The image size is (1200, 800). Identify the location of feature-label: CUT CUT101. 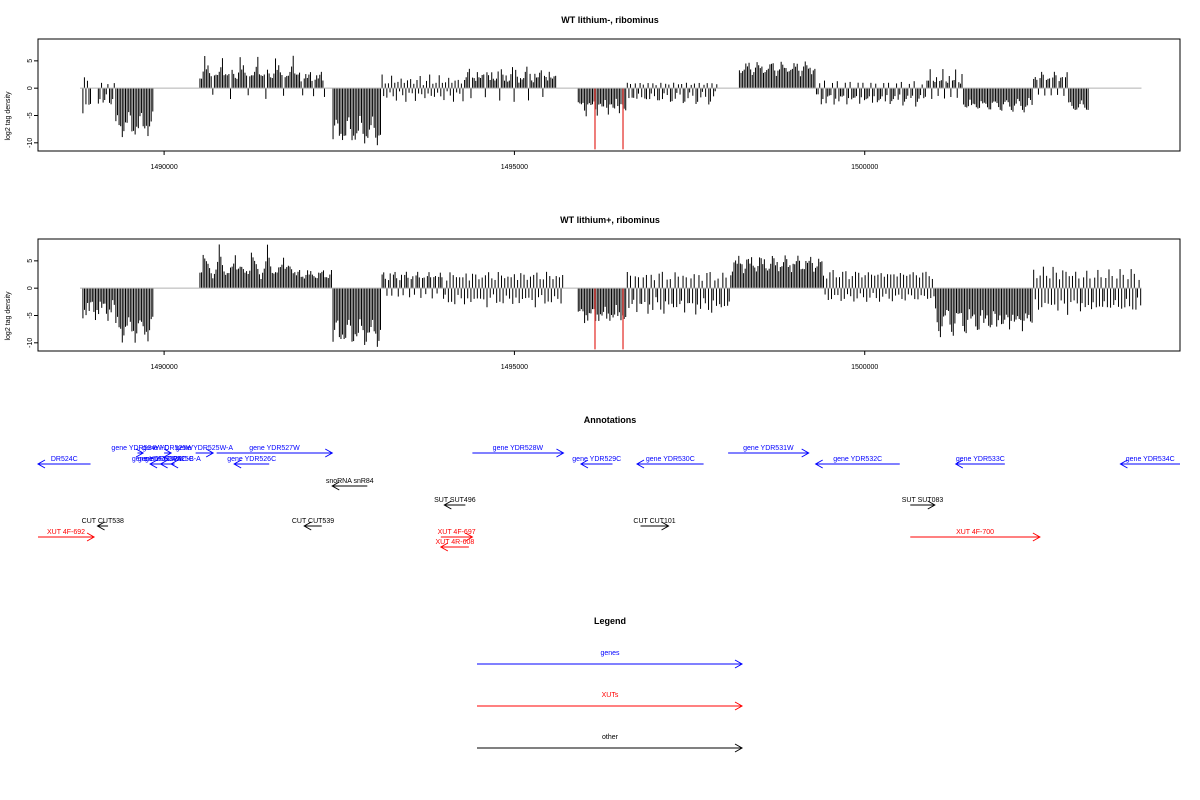
(654, 521).